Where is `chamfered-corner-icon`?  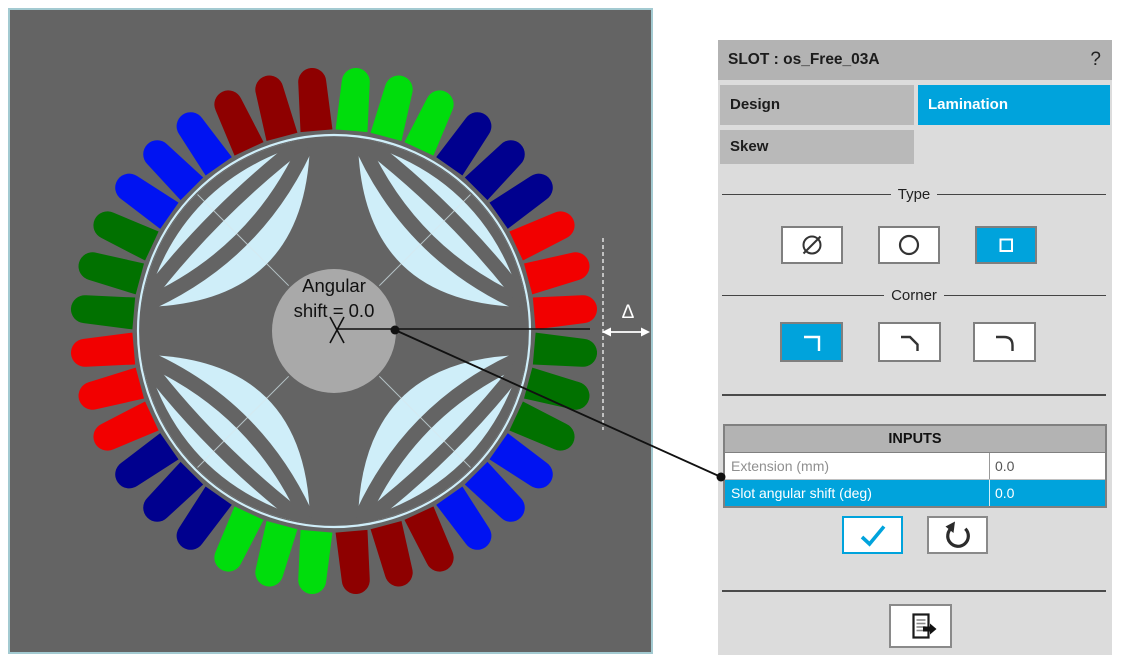
chamfered-corner-icon is located at coordinates (909, 343).